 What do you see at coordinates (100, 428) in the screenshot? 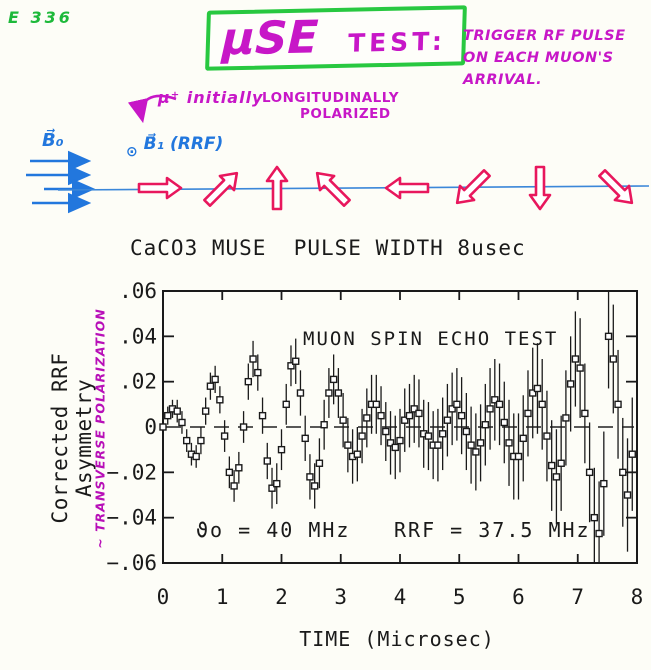
I see `y-axis-note: ~ TRANSVERSE POLARIZATION` at bounding box center [100, 428].